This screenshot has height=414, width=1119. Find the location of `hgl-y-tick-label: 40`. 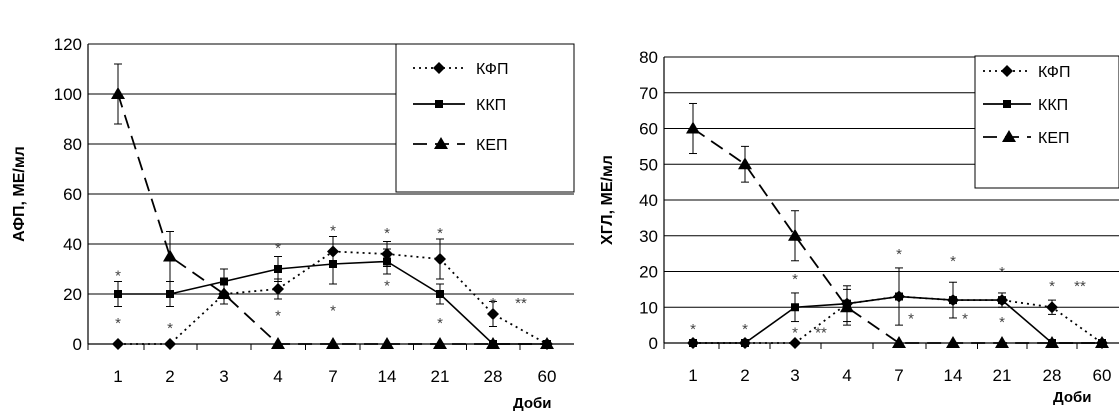

hgl-y-tick-label: 40 is located at coordinates (648, 200).